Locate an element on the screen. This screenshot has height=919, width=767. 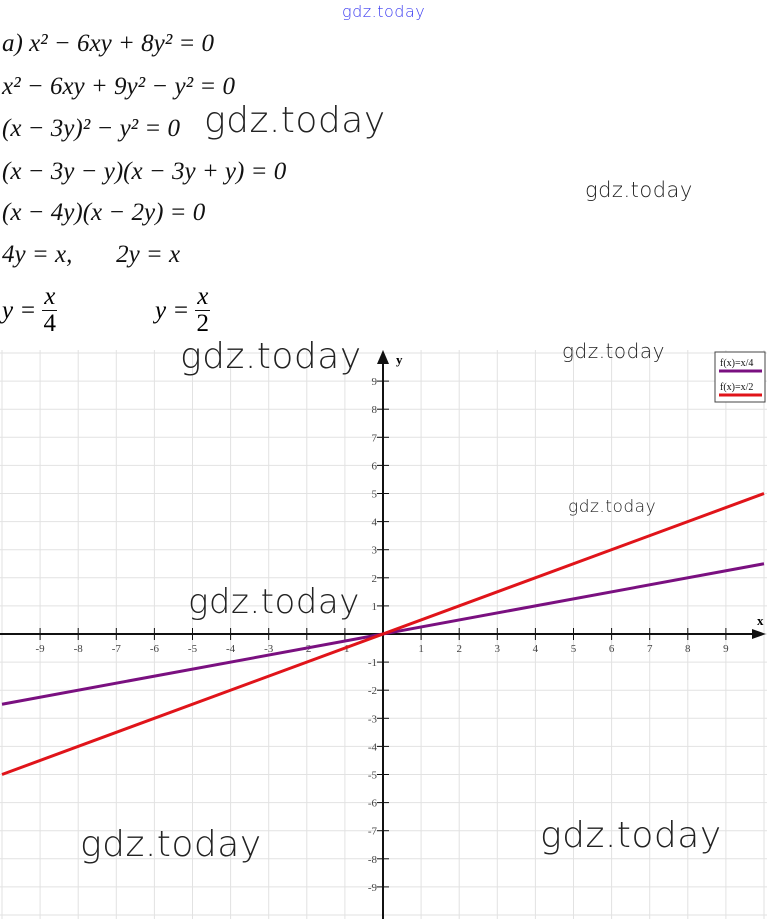
legend-label: f(x)=x/4 is located at coordinates (736, 363).